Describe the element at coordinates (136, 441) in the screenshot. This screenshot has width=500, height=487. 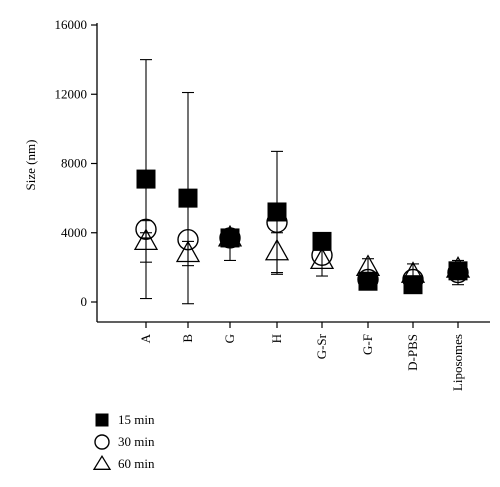
I see `legend-label: 30 min` at that location.